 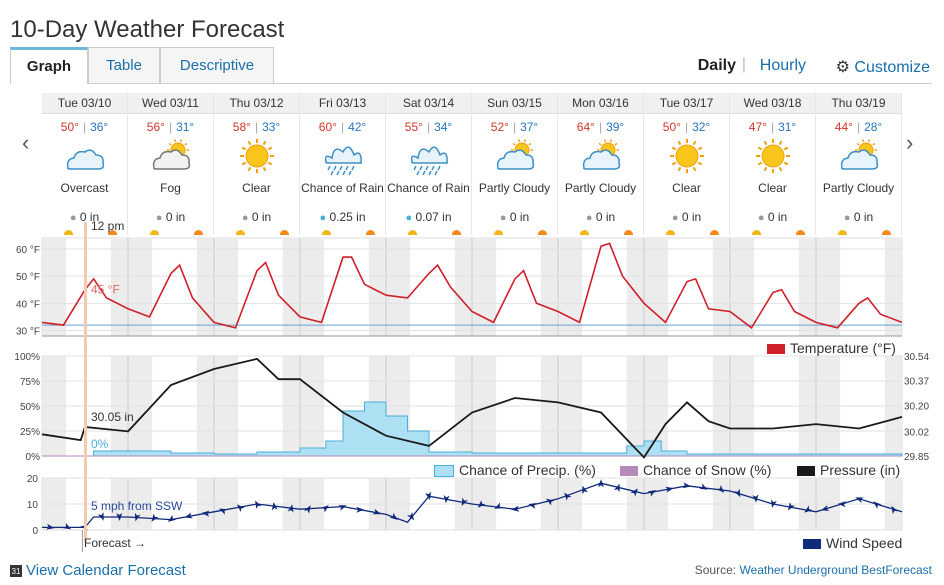 I want to click on rain-icon, so click(x=343, y=161).